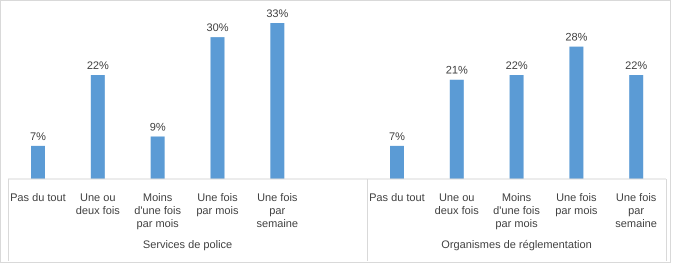 This screenshot has width=673, height=265. Describe the element at coordinates (516, 245) in the screenshot. I see `x-axis-title: Organismes de réglementation` at that location.